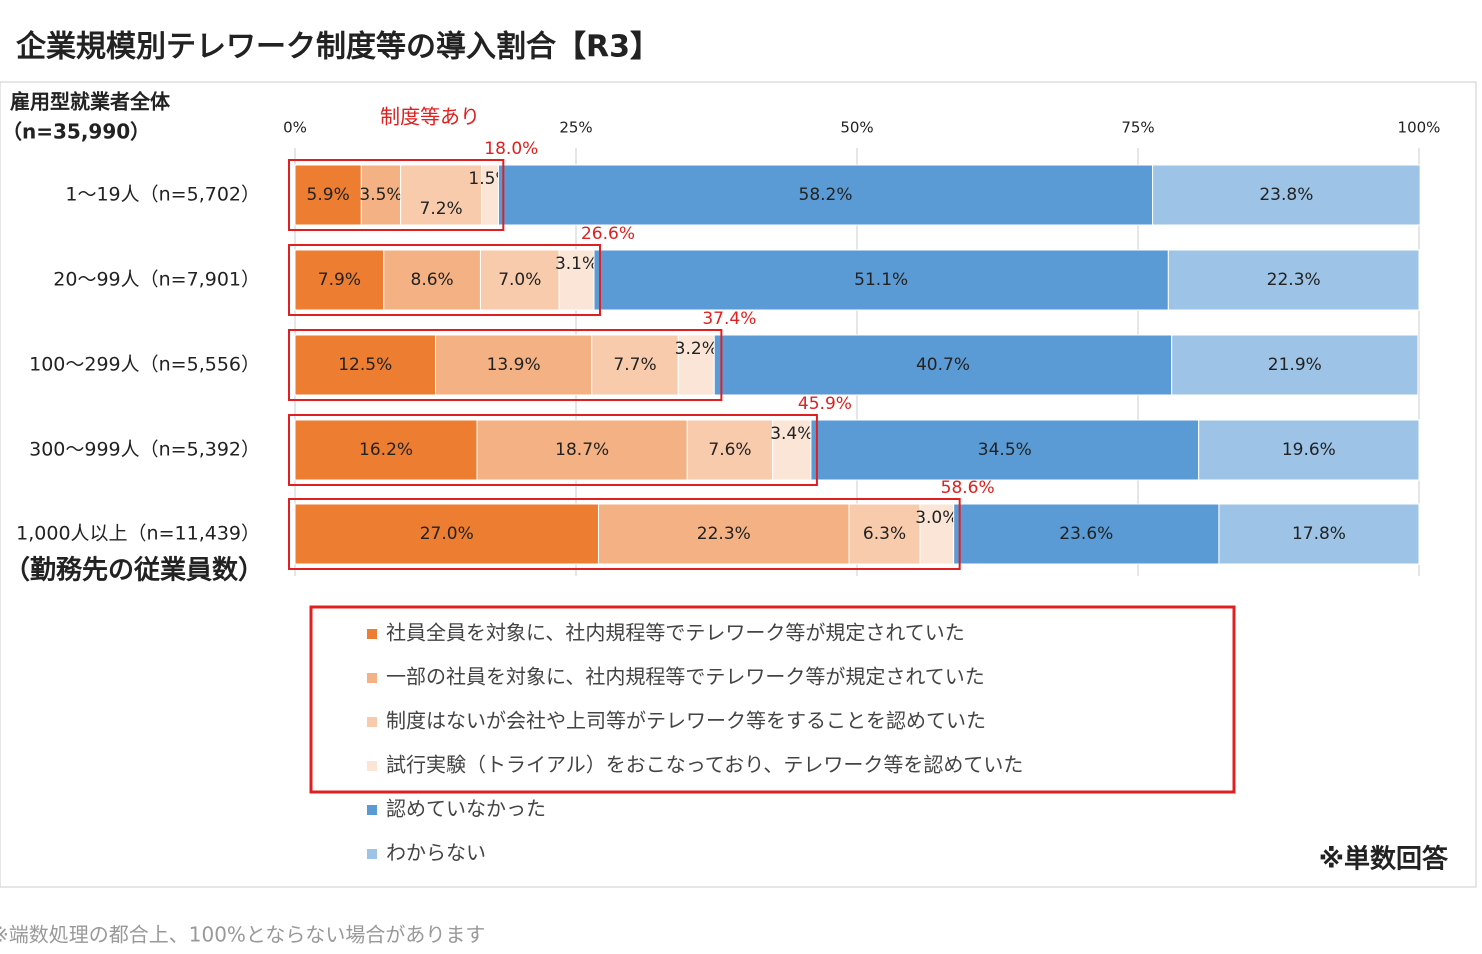 The image size is (1482, 954). I want to click on legend-label: わからない, so click(436, 853).